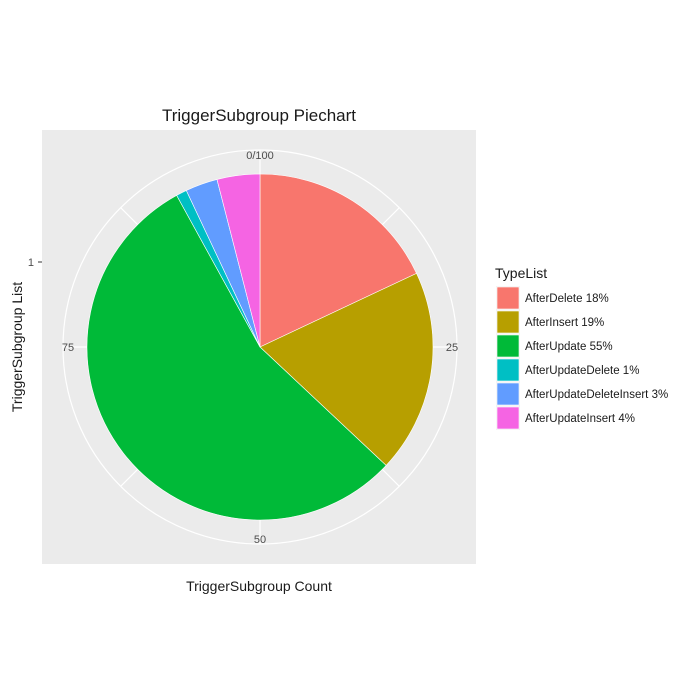 The width and height of the screenshot is (700, 700). Describe the element at coordinates (259, 586) in the screenshot. I see `x-axis-title: TriggerSubgroup Count` at that location.